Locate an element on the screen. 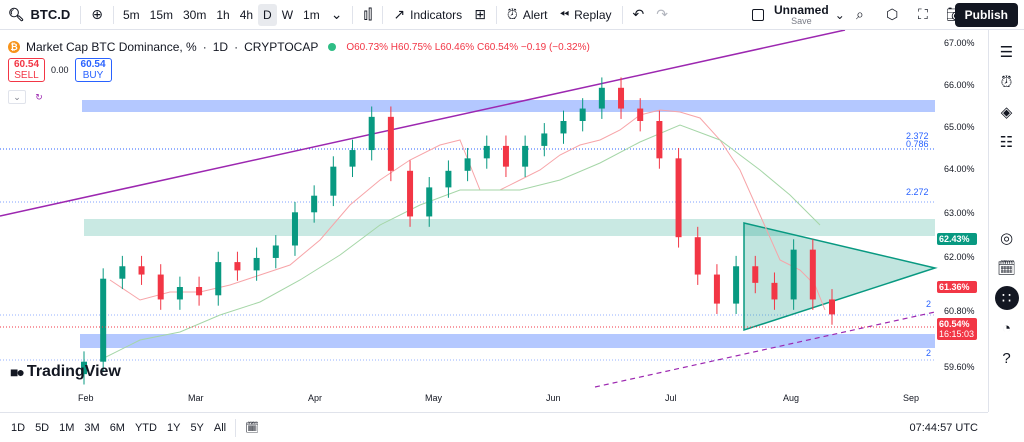 This screenshot has width=1024, height=442. search-icon: 🔍︎ is located at coordinates (16, 14).